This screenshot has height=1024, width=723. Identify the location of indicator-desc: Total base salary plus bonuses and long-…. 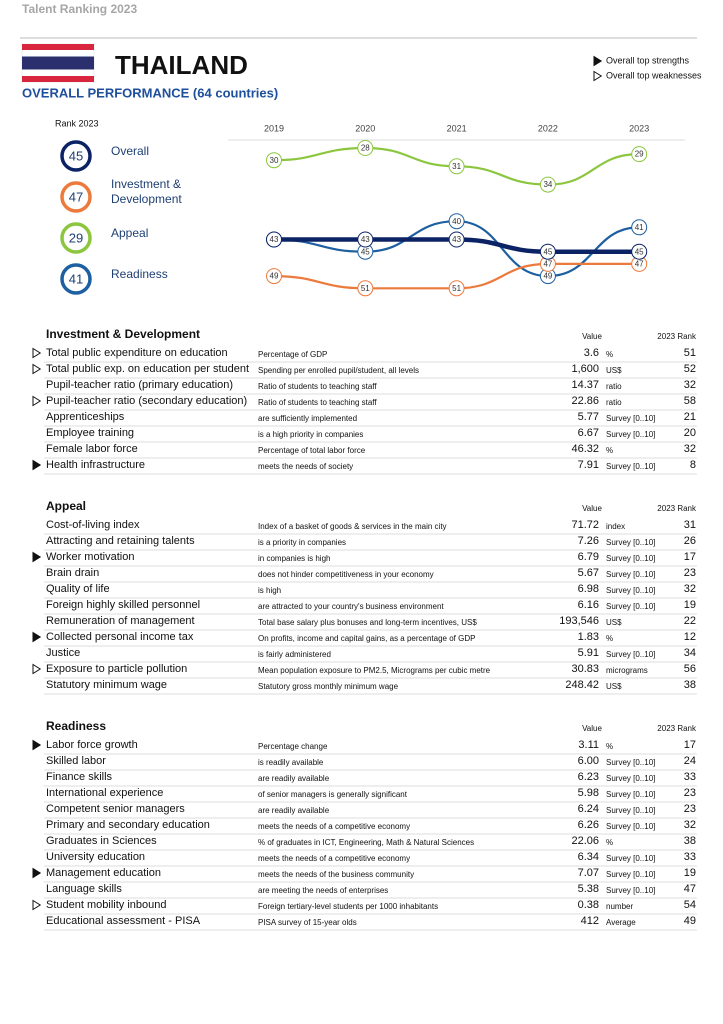
(367, 622).